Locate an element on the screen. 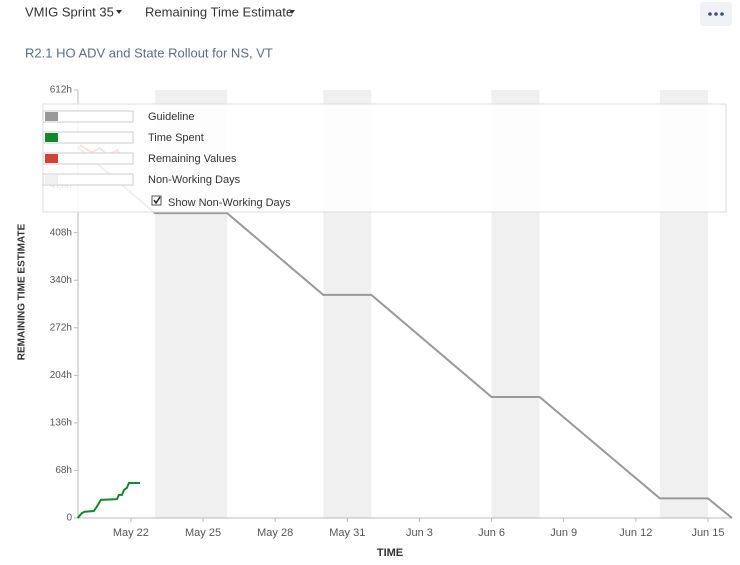  y-tick-label: 408h is located at coordinates (61, 232).